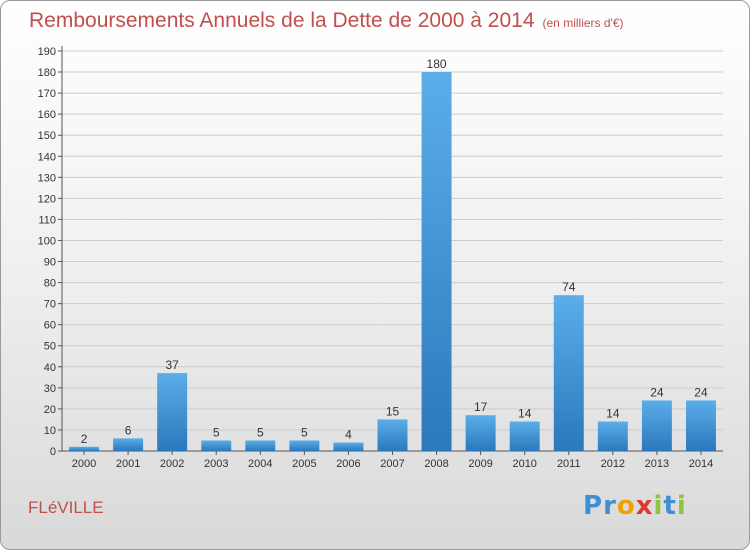 This screenshot has height=550, width=750. What do you see at coordinates (480, 464) in the screenshot?
I see `x-tick-label-2009: 2009` at bounding box center [480, 464].